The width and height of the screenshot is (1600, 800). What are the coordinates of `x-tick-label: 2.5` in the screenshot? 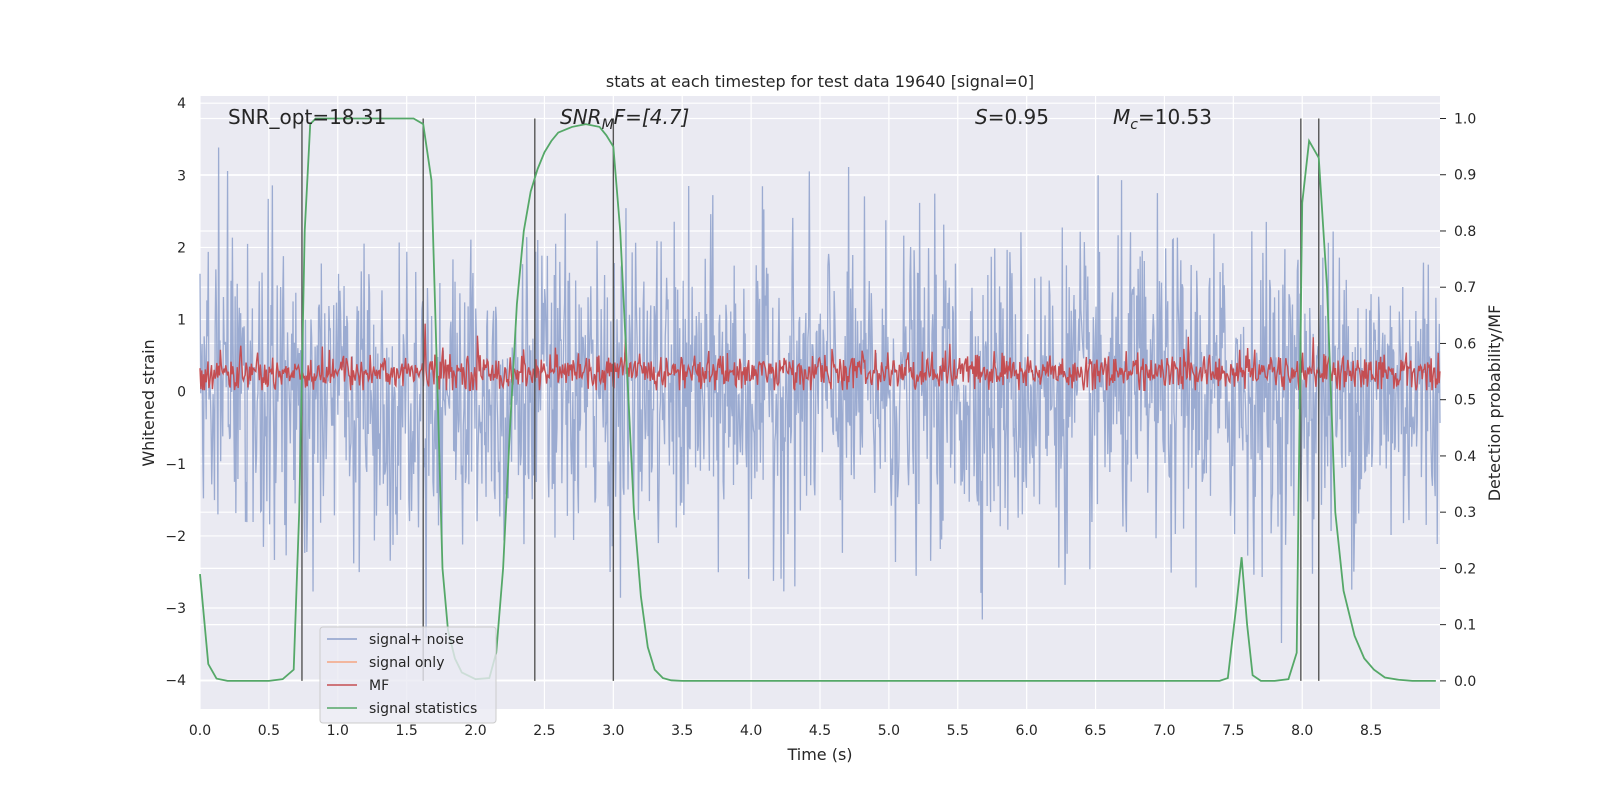 It's located at (544, 731).